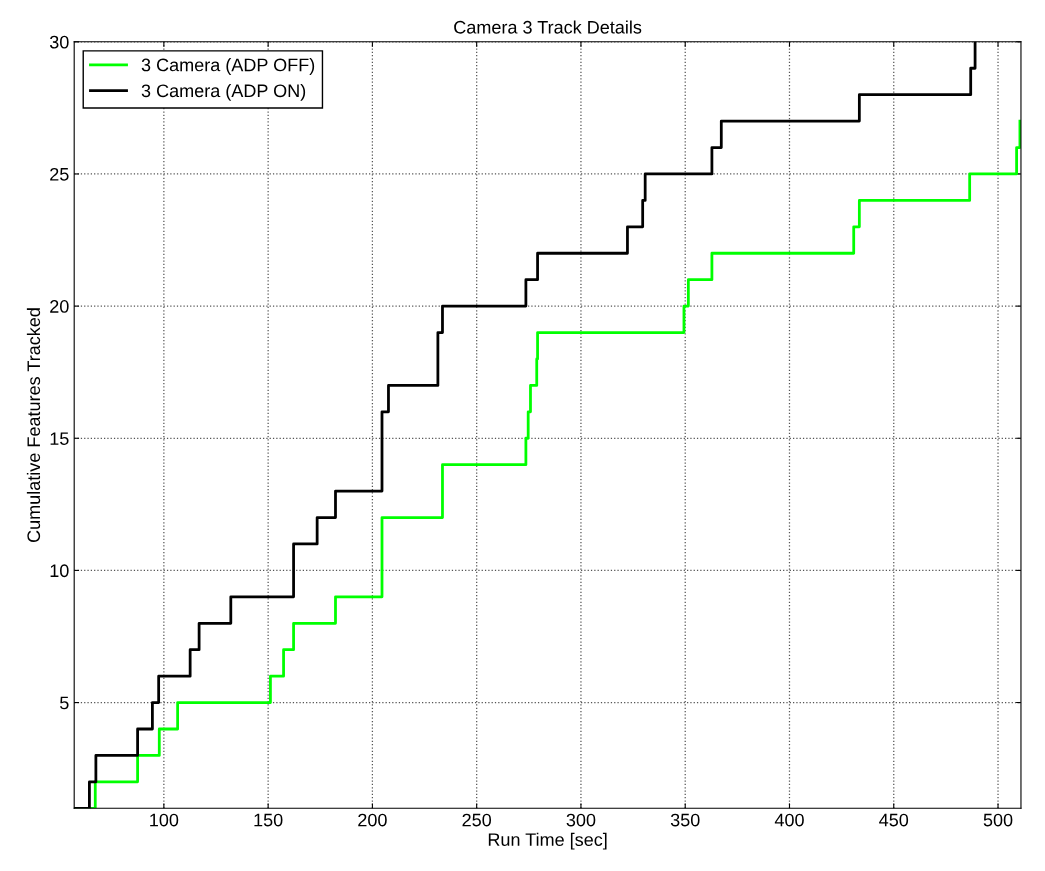 Image resolution: width=1045 pixels, height=871 pixels. Describe the element at coordinates (59, 174) in the screenshot. I see `y-tick-label: 25` at that location.